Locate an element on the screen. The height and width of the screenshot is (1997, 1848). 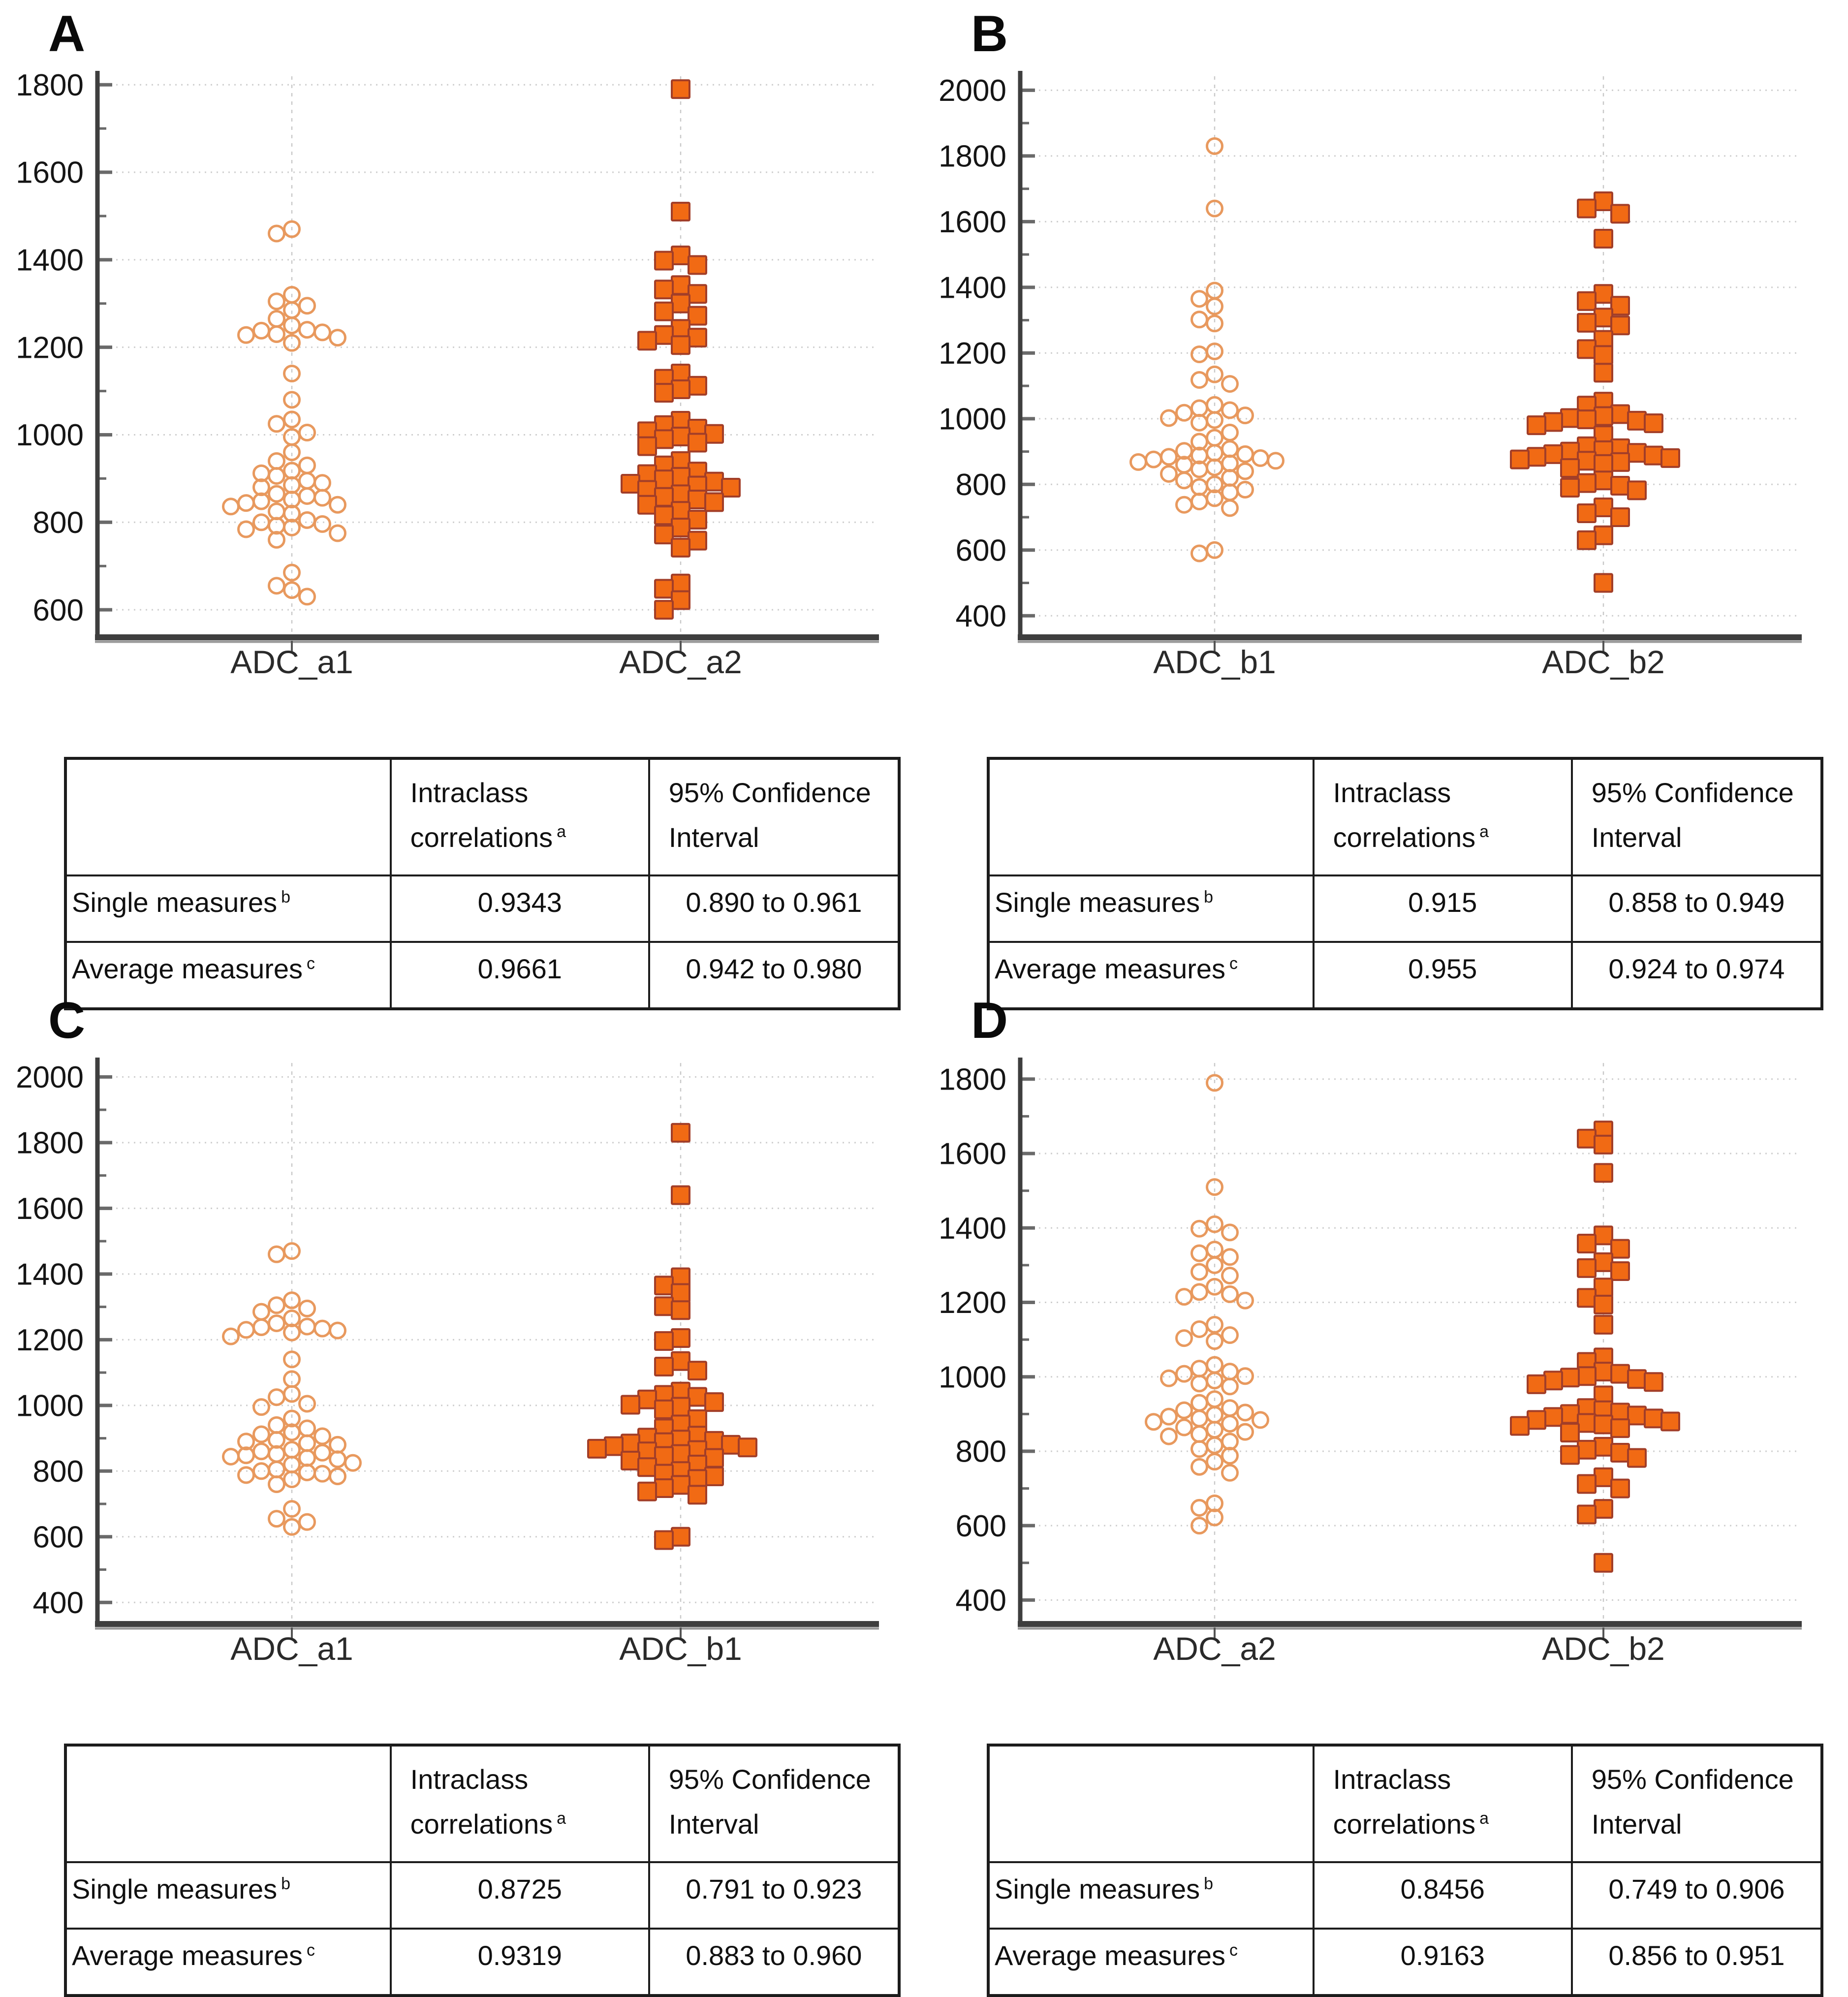
y-tick-label: 2000 is located at coordinates (973, 91).